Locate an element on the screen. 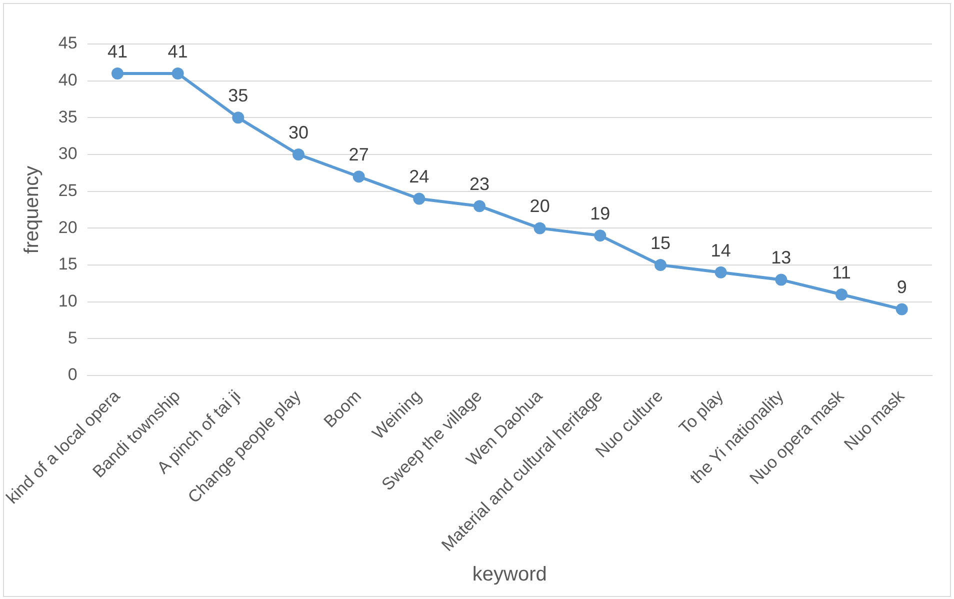 This screenshot has height=599, width=954. data-label: 11 is located at coordinates (841, 272).